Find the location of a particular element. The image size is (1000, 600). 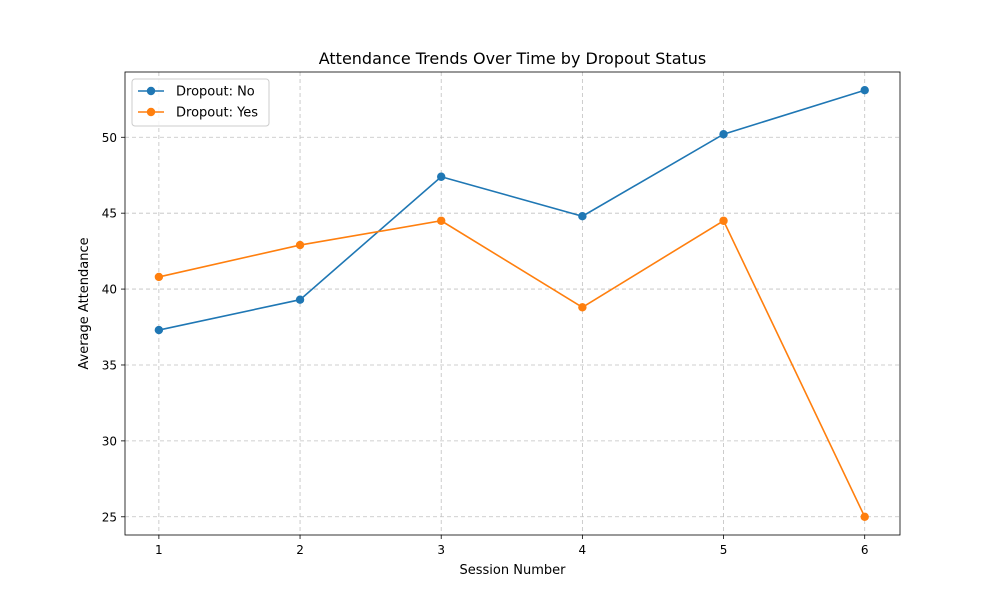

y-axis-label: Average Attendance is located at coordinates (84, 303).